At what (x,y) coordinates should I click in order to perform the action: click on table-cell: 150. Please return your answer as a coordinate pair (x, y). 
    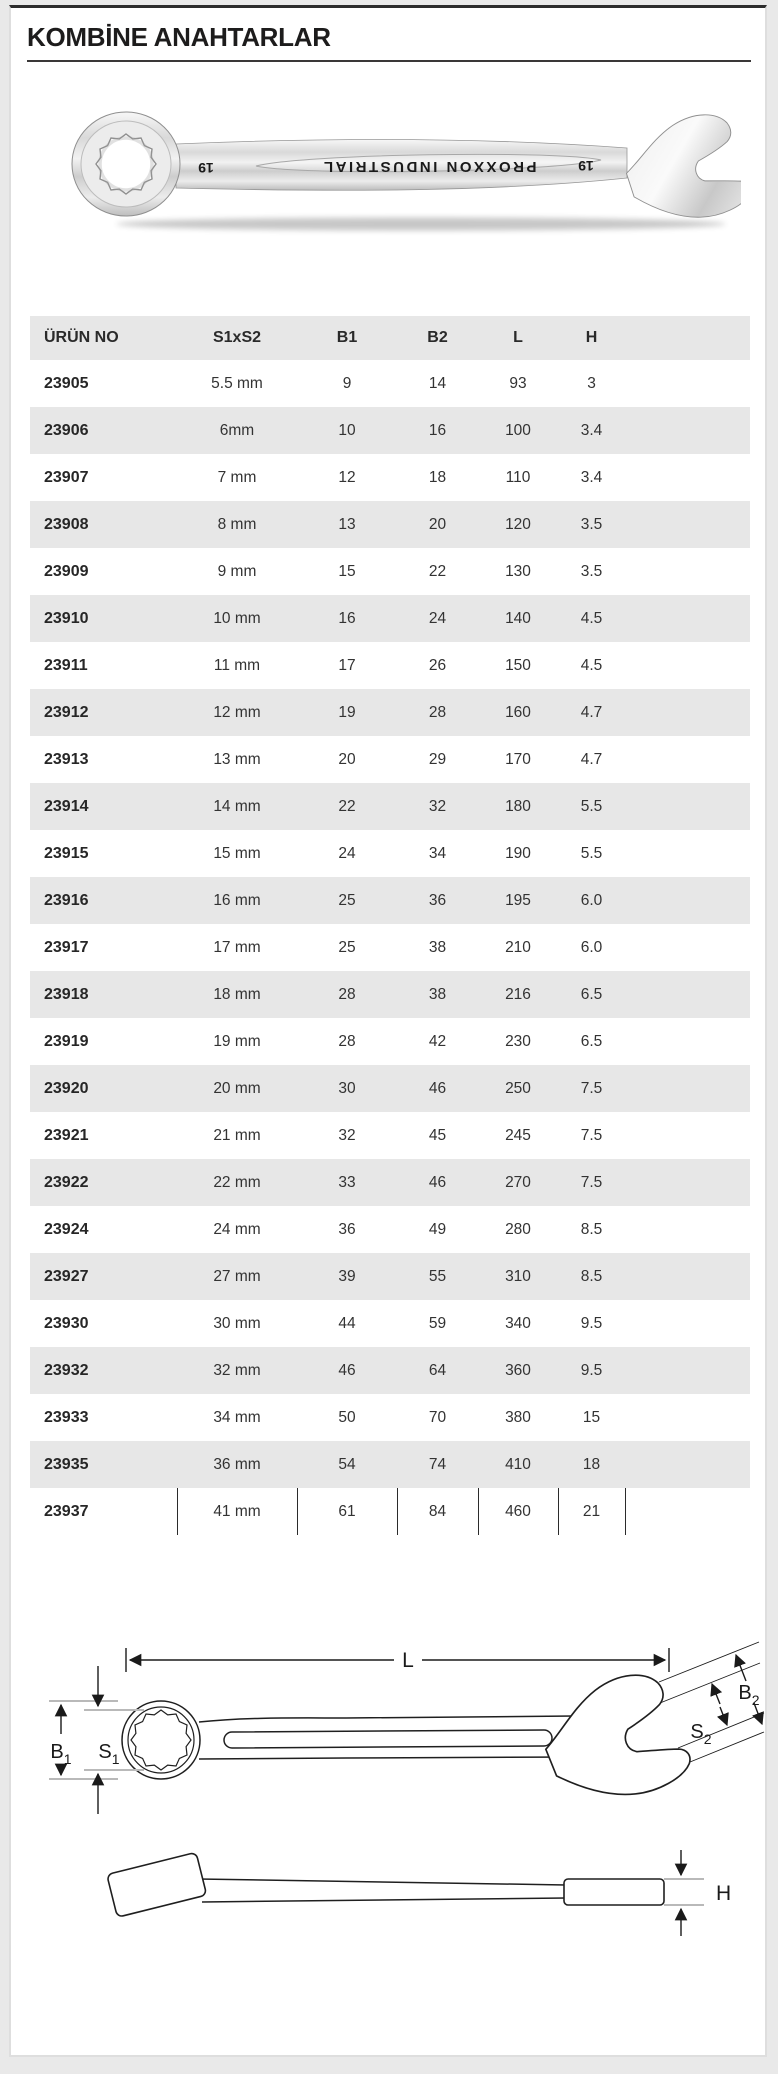
    Looking at the image, I should click on (518, 665).